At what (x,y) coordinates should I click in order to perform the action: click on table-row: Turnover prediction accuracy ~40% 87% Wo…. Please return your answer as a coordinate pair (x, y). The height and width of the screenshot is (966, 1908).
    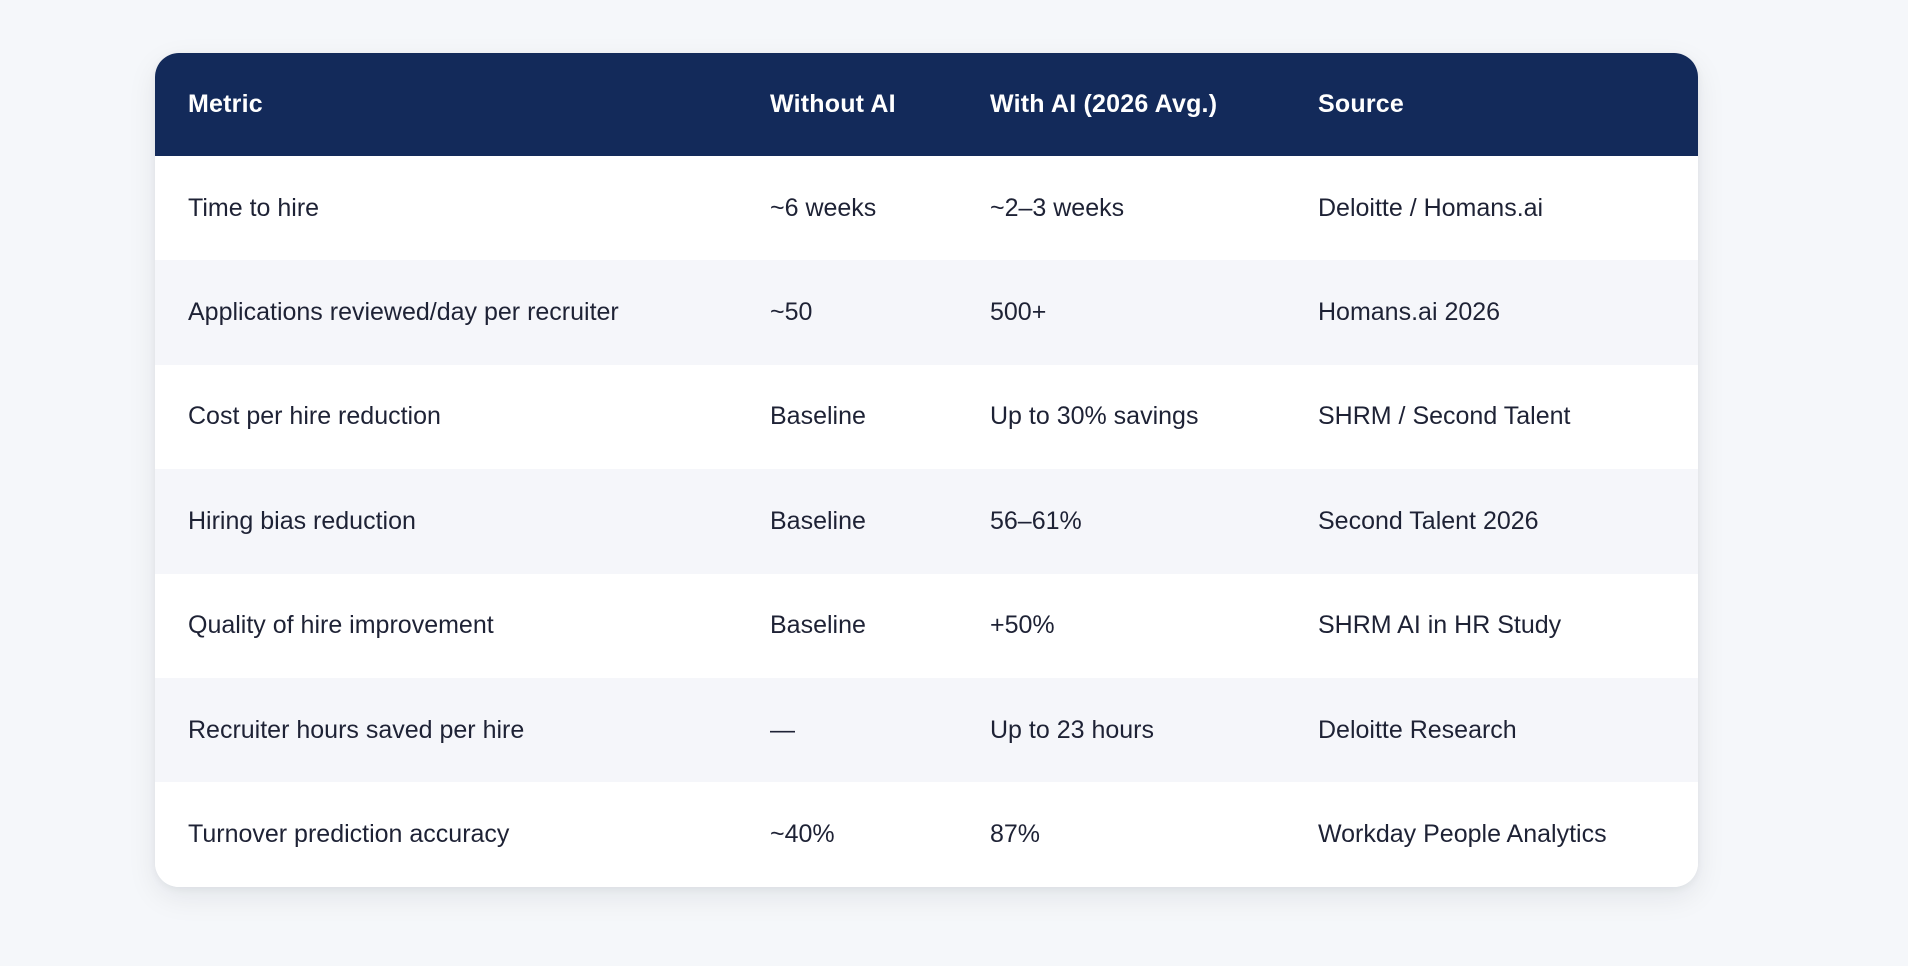
    Looking at the image, I should click on (926, 834).